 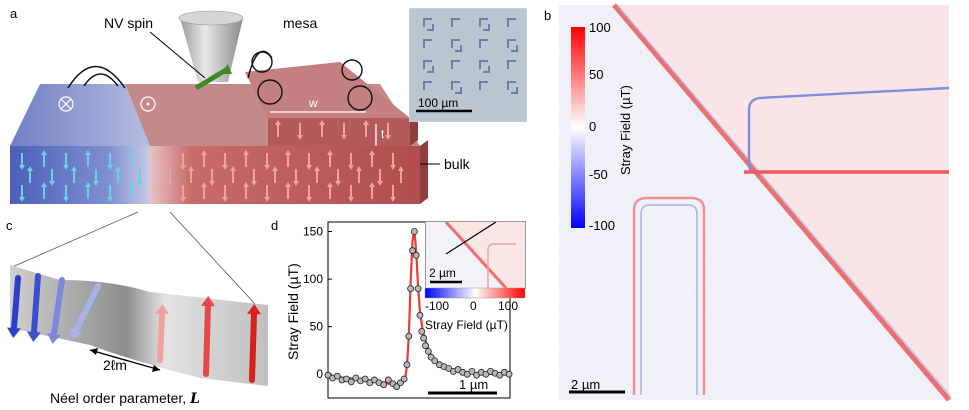 What do you see at coordinates (293, 311) in the screenshot?
I see `y-axis-label: Stray Field (µT)` at bounding box center [293, 311].